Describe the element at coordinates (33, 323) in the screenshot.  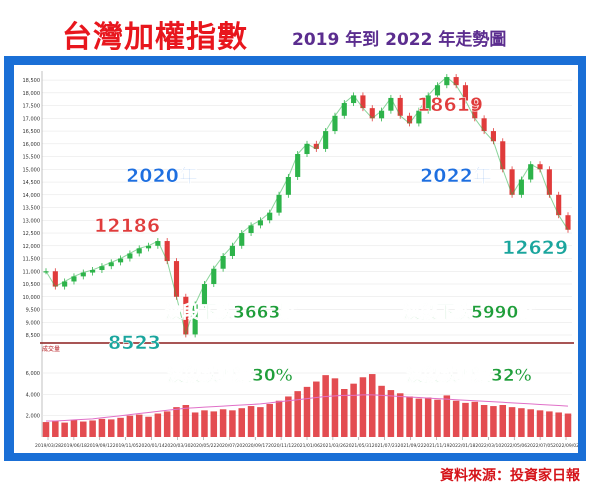
I see `price-tick-label: 9,000` at that location.